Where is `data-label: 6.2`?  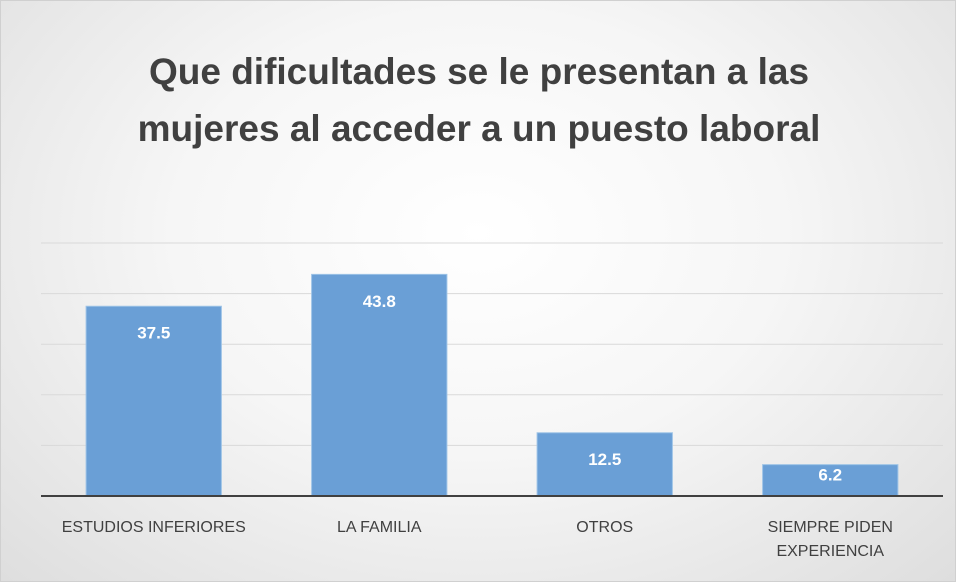 data-label: 6.2 is located at coordinates (830, 474).